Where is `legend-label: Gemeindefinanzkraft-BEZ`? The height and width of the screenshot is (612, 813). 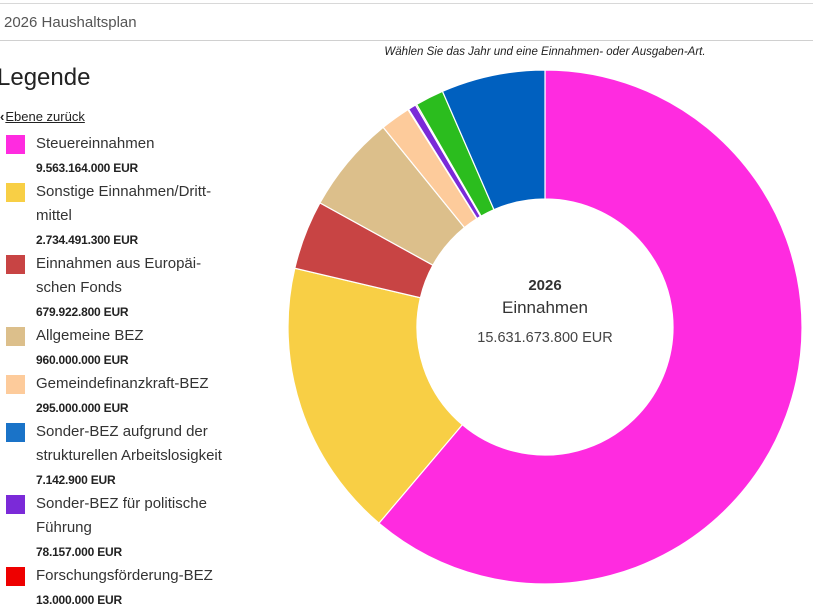
legend-label: Gemeindefinanzkraft-BEZ is located at coordinates (122, 383).